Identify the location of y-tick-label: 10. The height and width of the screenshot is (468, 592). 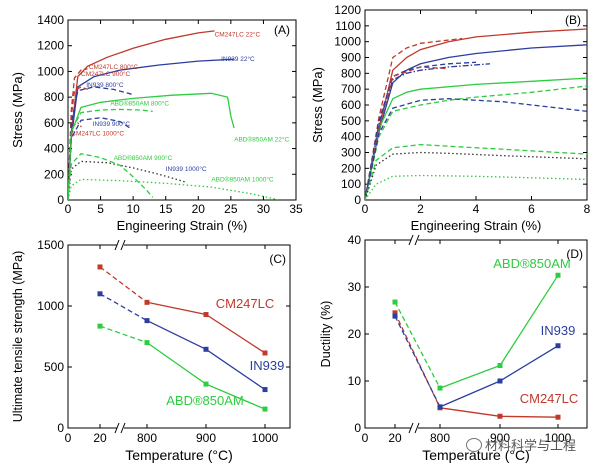
(355, 381).